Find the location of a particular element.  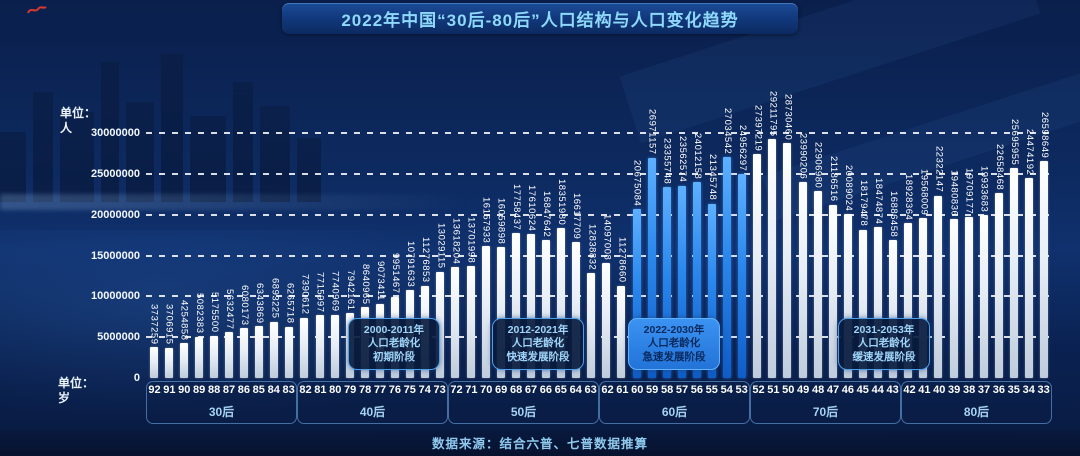

x-tick-label: 43 is located at coordinates (892, 390).